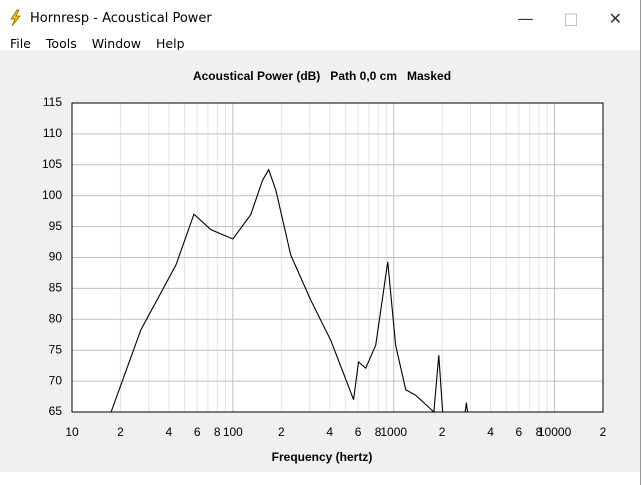 The image size is (642, 485). What do you see at coordinates (393, 432) in the screenshot?
I see `x-tick-label: 1000` at bounding box center [393, 432].